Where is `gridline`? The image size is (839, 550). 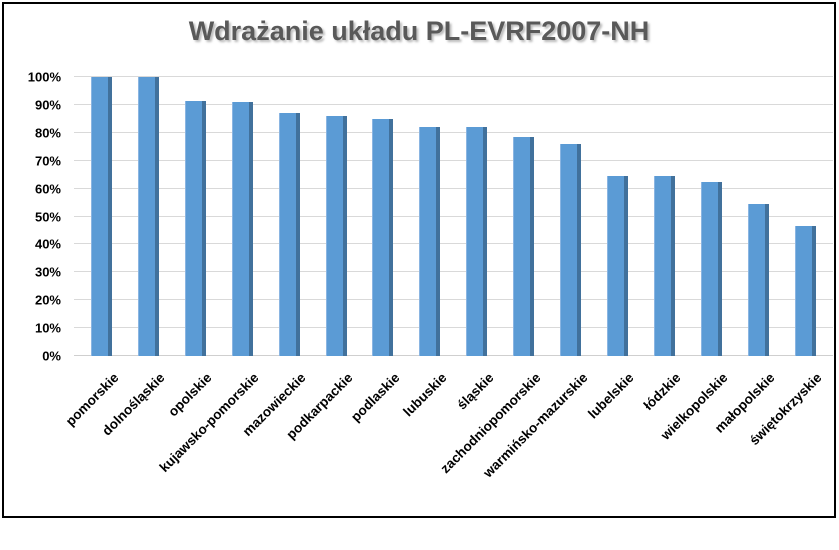 gridline is located at coordinates (453, 76).